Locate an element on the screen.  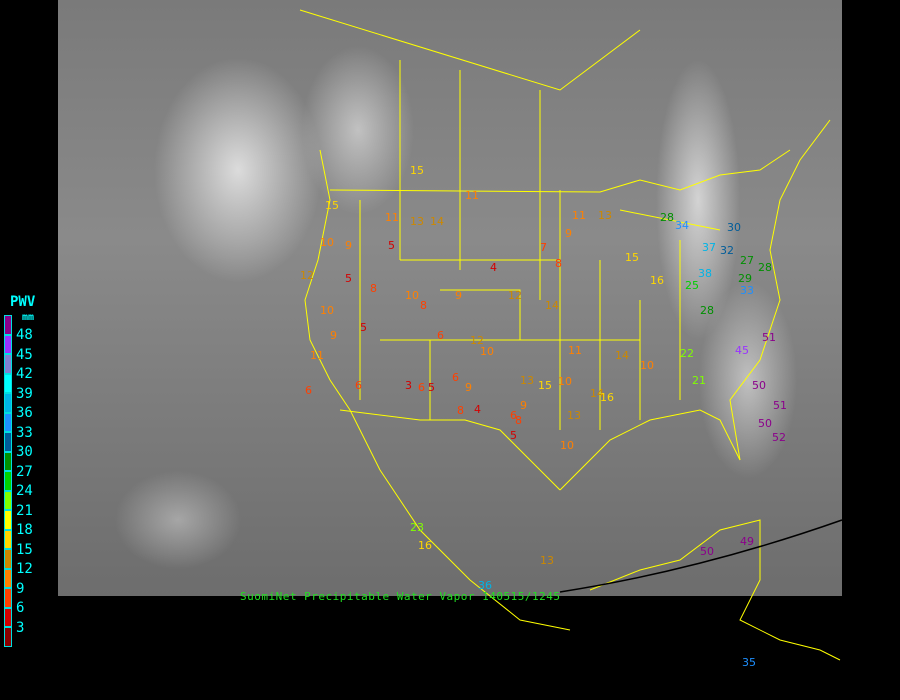
legend-label: 6 is located at coordinates (20, 608).